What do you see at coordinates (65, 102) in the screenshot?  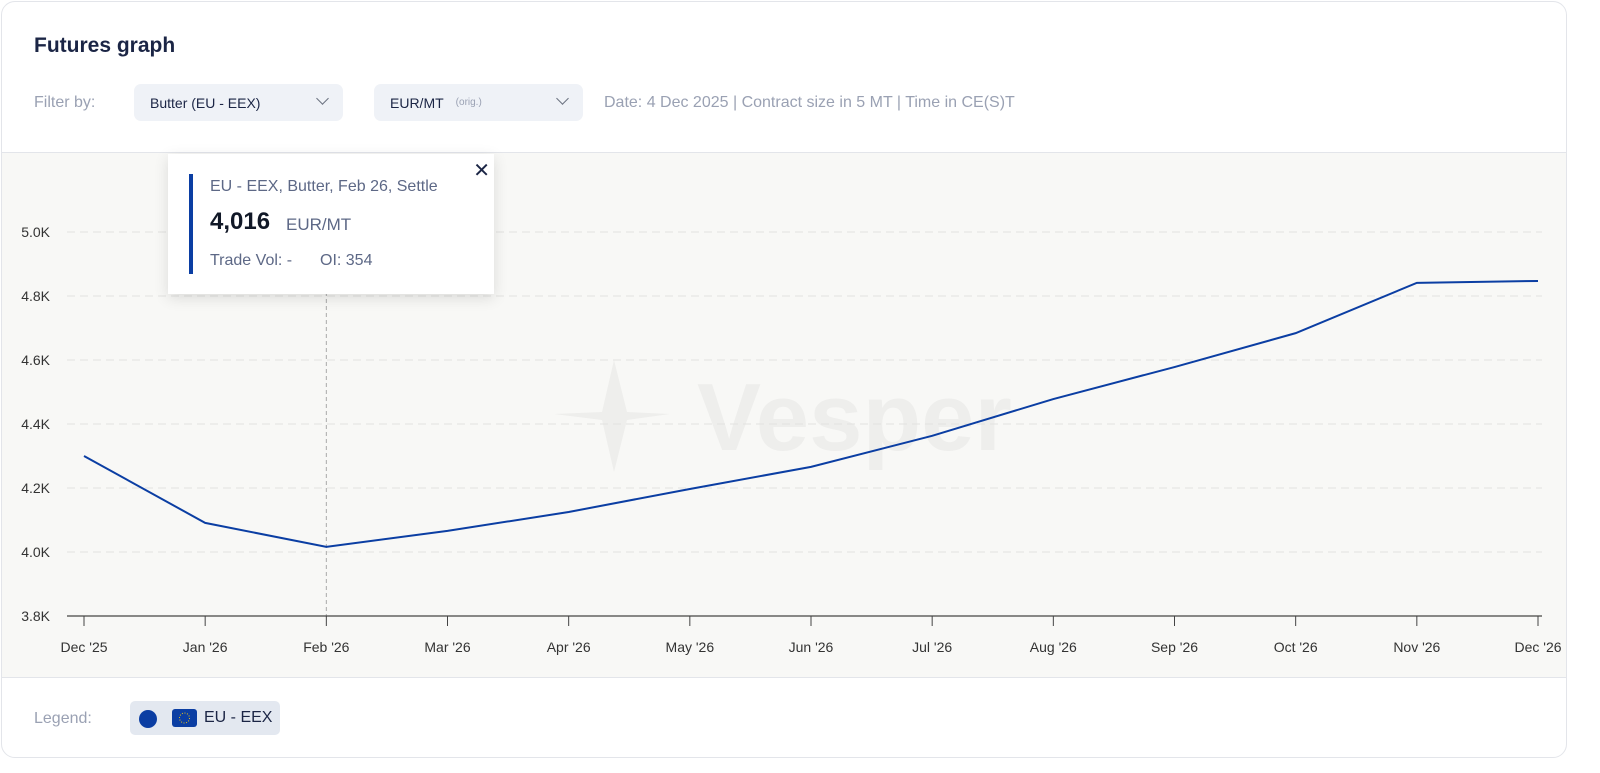 I see `filter-label: Filter by:` at bounding box center [65, 102].